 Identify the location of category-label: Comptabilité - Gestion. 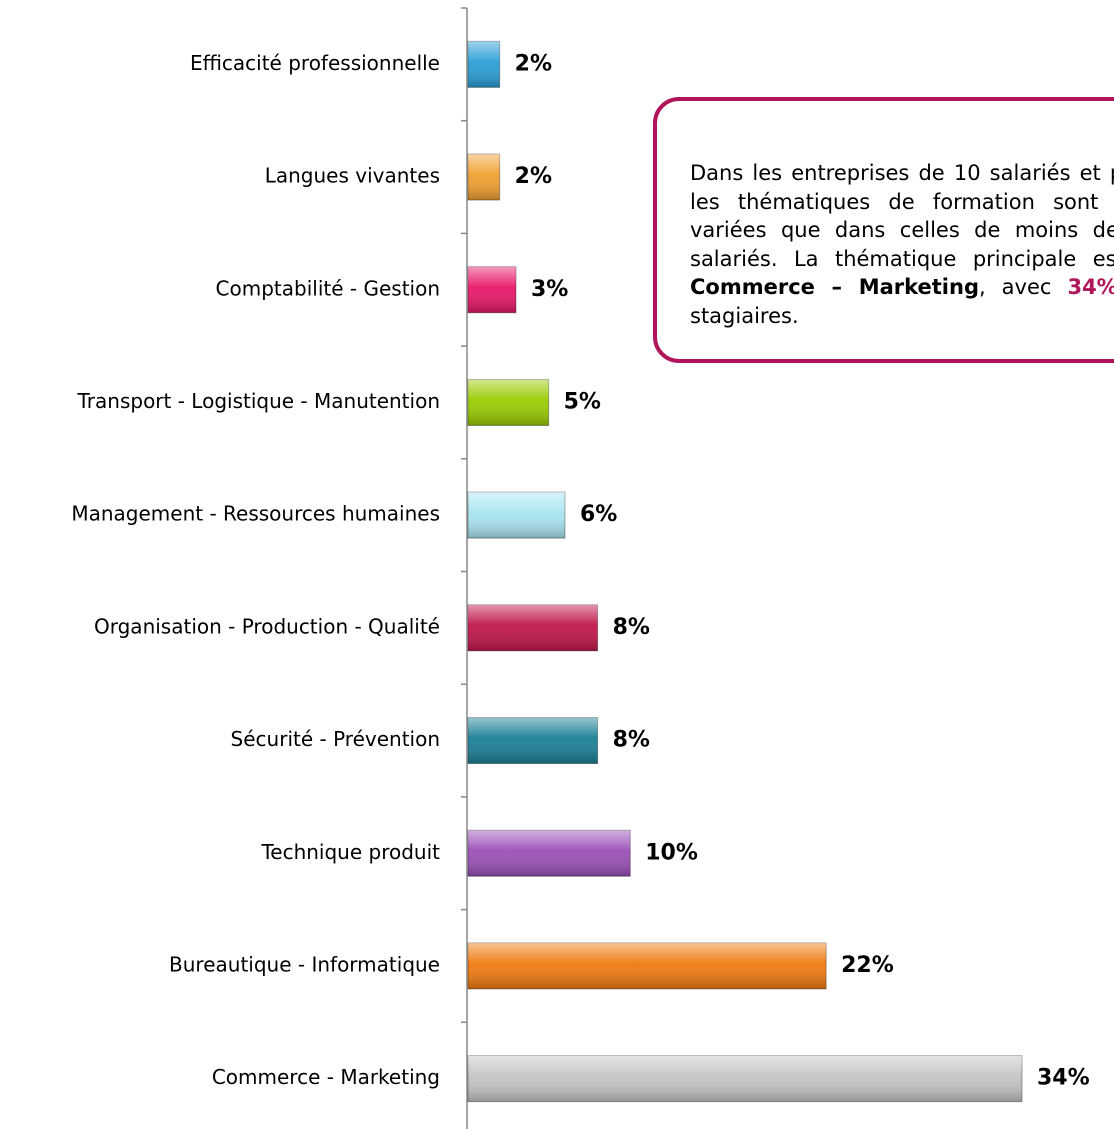
(328, 288).